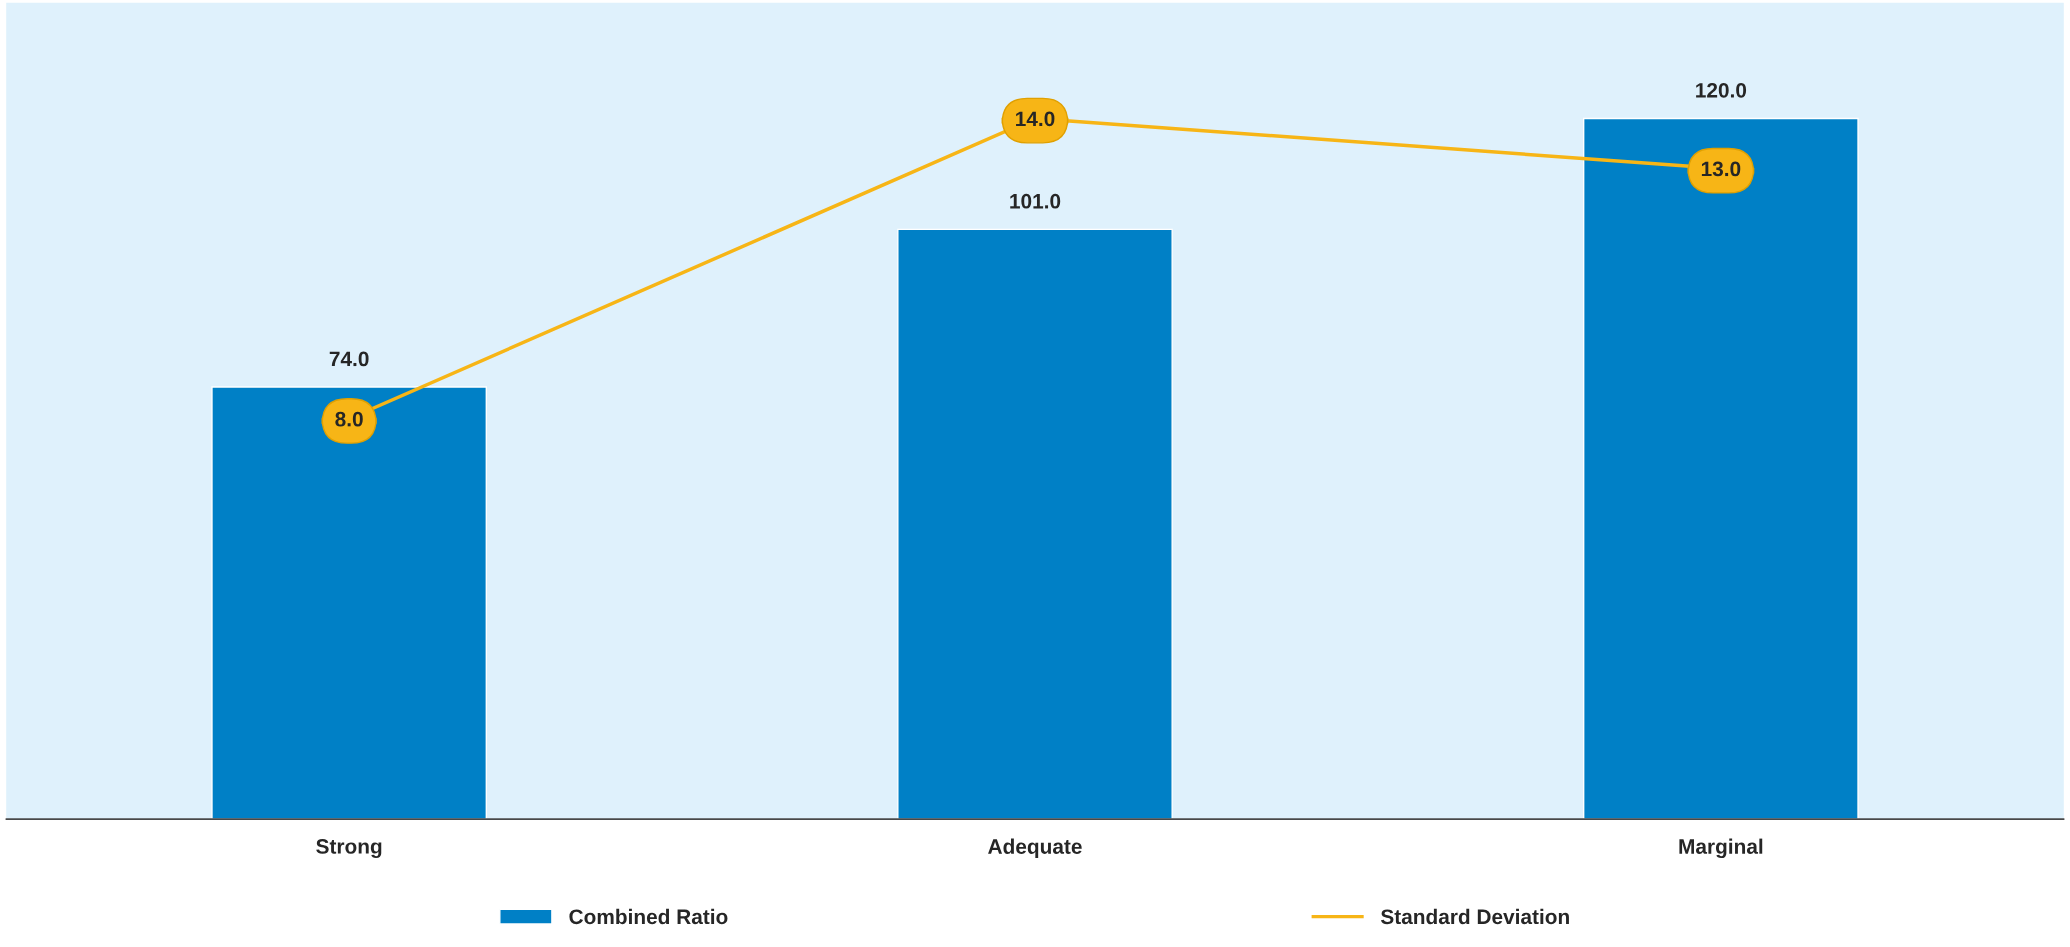  I want to click on legend-label: Standard Deviation, so click(1474, 916).